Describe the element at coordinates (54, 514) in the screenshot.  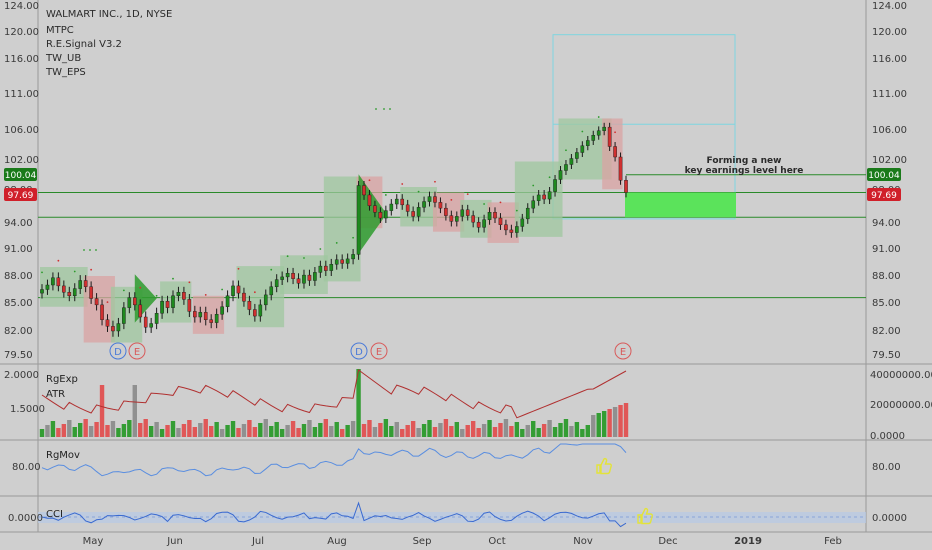
I see `indicator-cci-label: CCI` at that location.